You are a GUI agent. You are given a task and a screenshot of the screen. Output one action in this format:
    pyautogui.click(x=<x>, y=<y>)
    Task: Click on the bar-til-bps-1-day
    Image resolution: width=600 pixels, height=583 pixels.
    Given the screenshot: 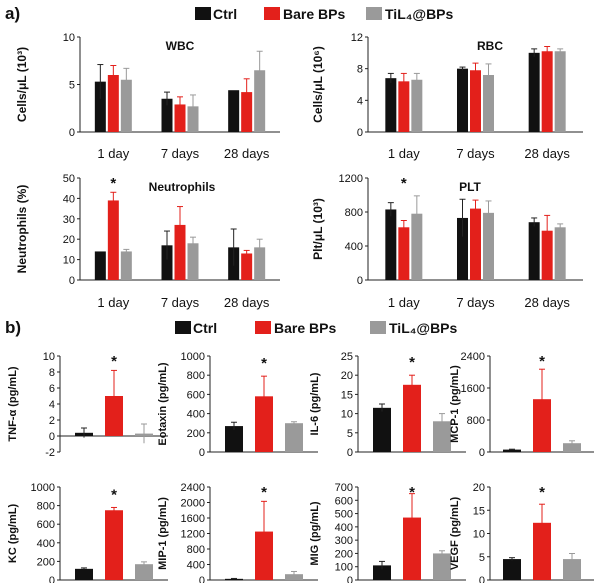 What is the action you would take?
    pyautogui.click(x=417, y=105)
    